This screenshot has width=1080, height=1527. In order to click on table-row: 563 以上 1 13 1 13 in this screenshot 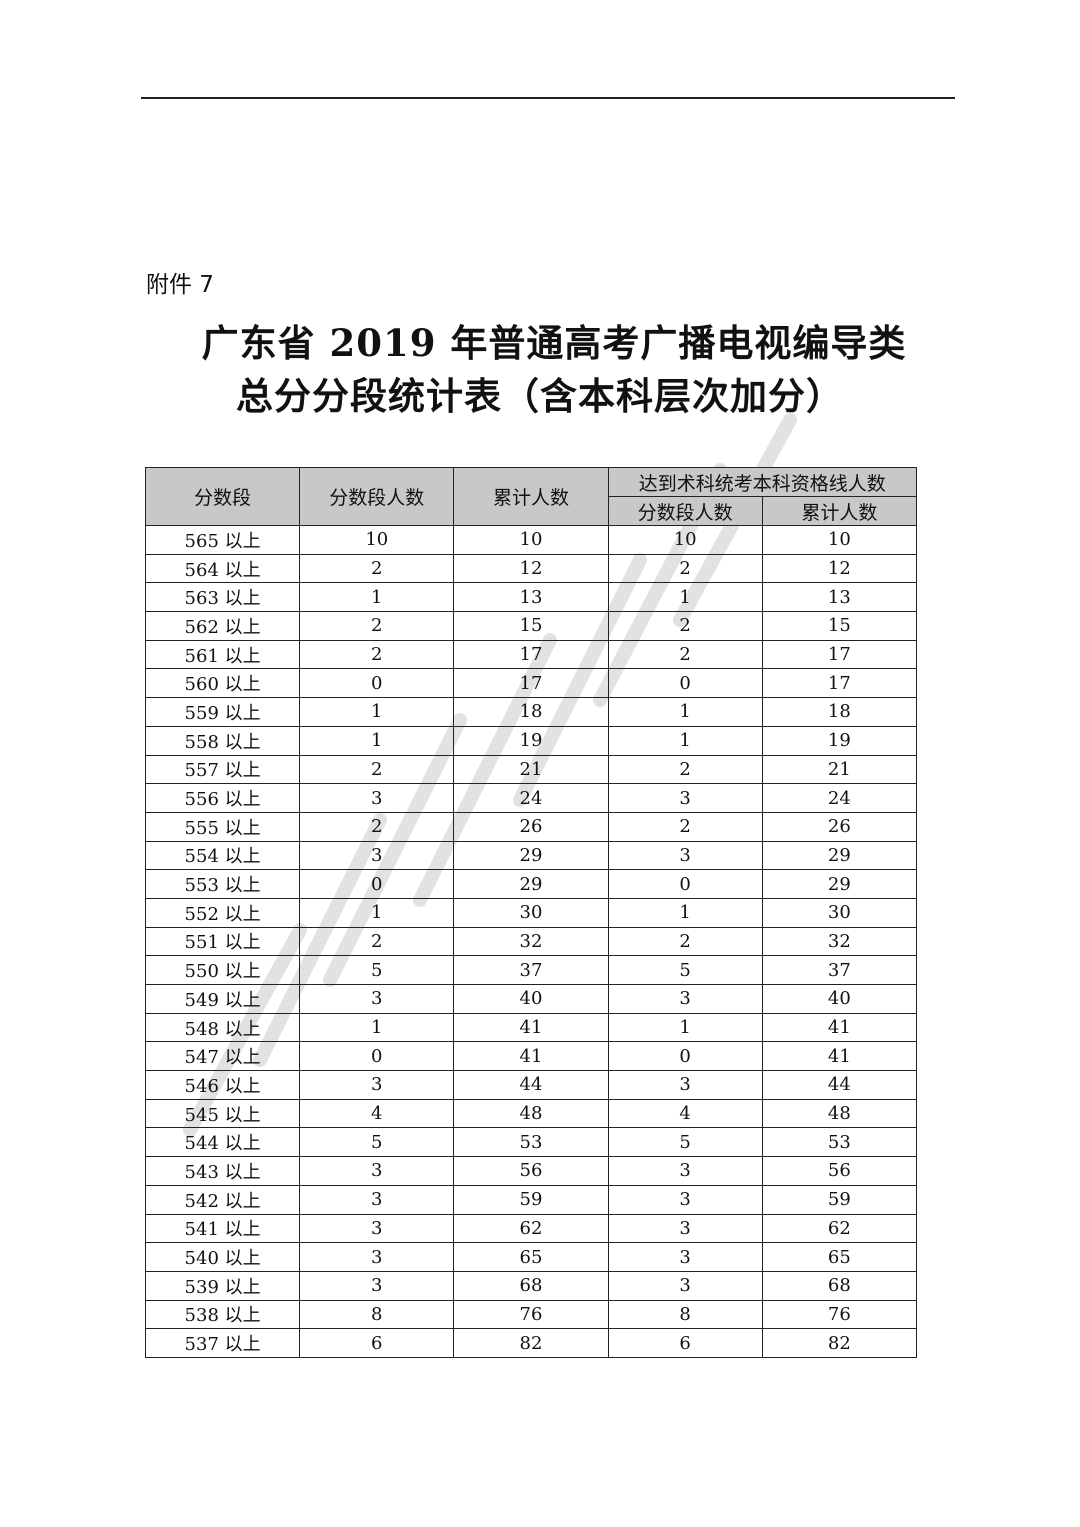, I will do `click(531, 597)`.